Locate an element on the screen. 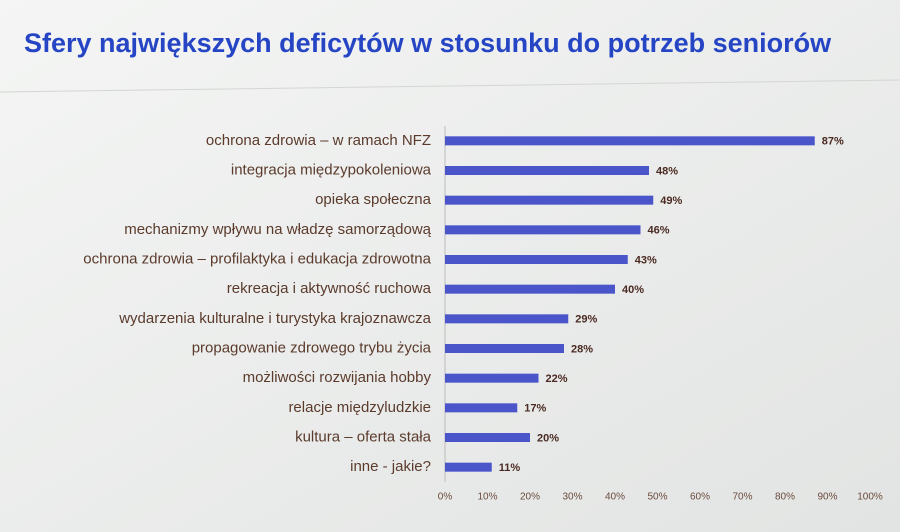 This screenshot has height=532, width=900. x-tick-label: 10% is located at coordinates (487, 497).